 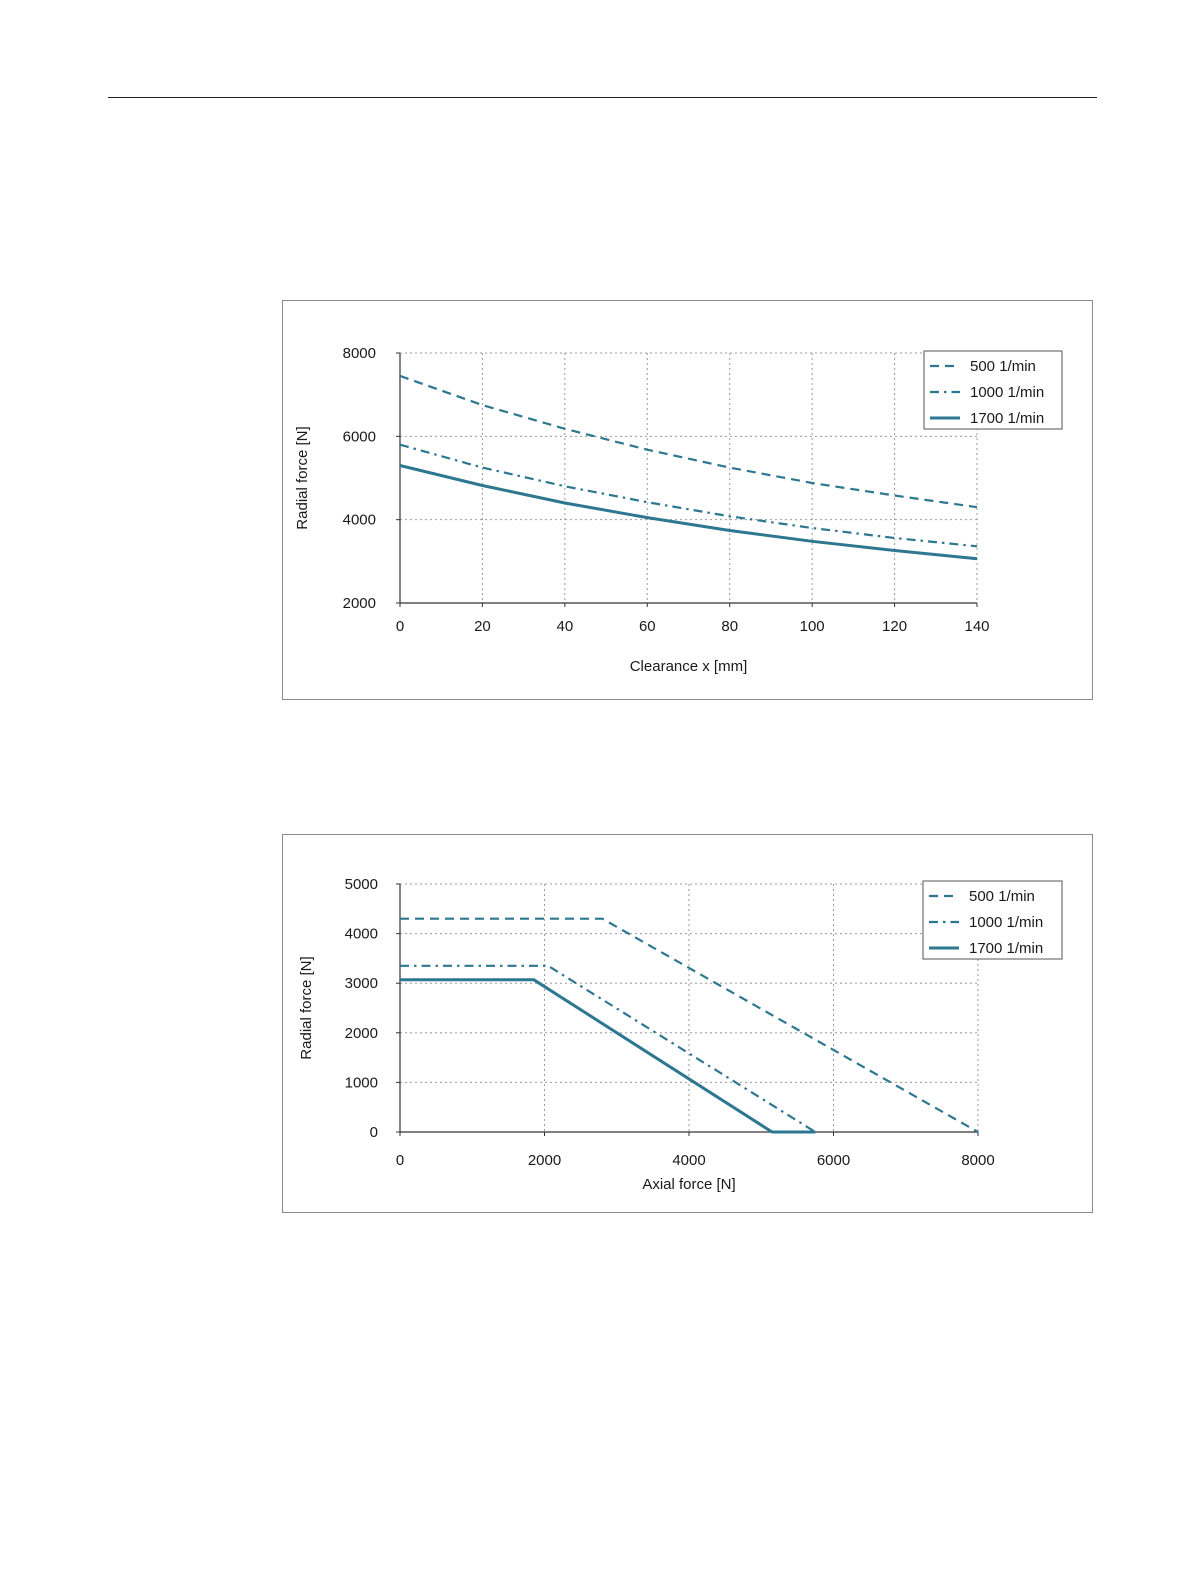 I want to click on header-rule, so click(x=602, y=97).